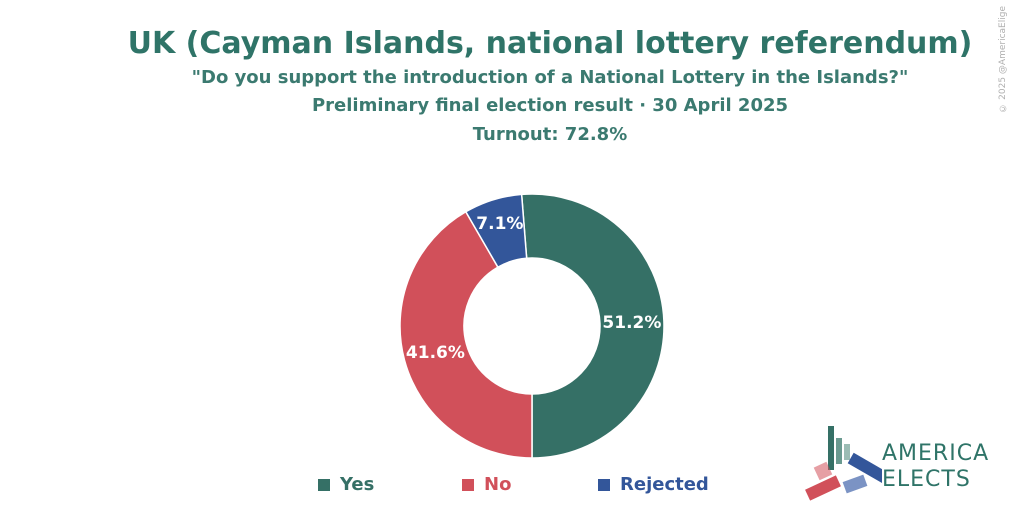  Describe the element at coordinates (847, 463) in the screenshot. I see `logo-mark-icon` at that location.